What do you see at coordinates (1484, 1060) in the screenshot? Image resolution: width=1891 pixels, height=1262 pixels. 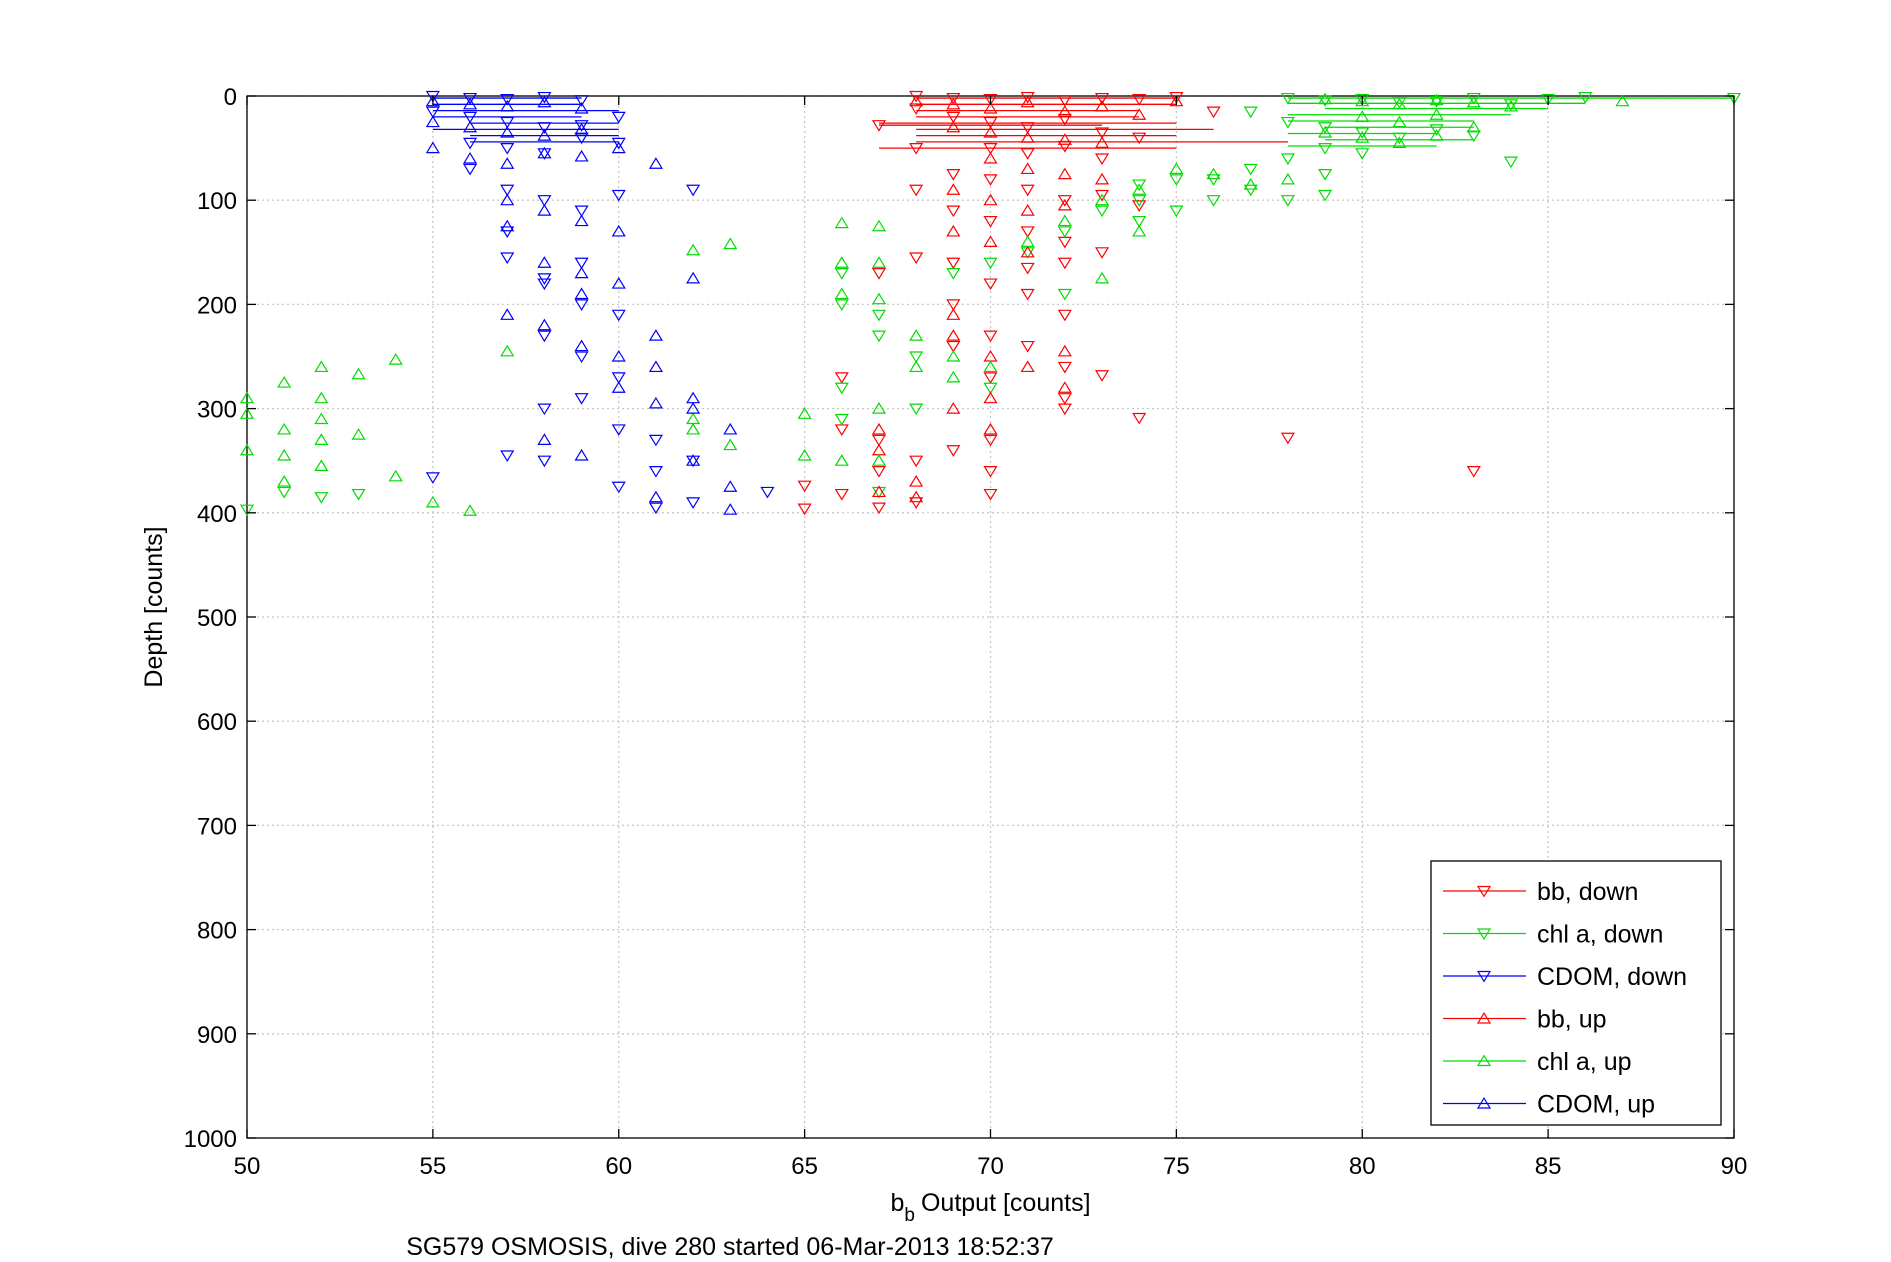 I see `legend-marker-swatch` at bounding box center [1484, 1060].